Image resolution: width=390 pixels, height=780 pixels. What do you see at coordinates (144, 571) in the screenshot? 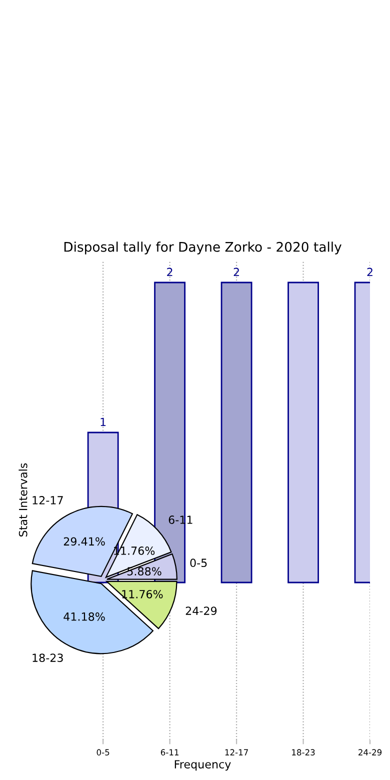
I see `data-label: 5.88%` at bounding box center [144, 571].